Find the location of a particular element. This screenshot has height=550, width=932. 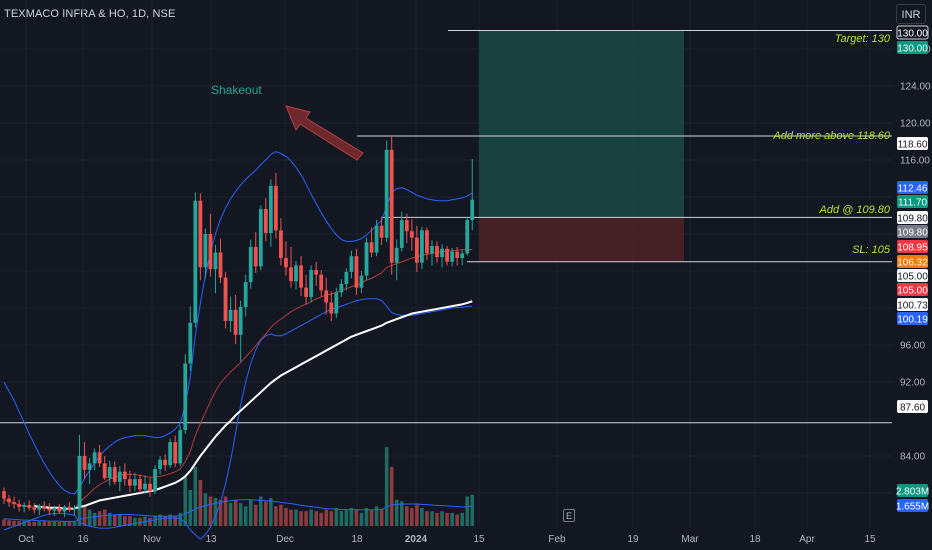

y-tick-label: 120.00 is located at coordinates (915, 124).